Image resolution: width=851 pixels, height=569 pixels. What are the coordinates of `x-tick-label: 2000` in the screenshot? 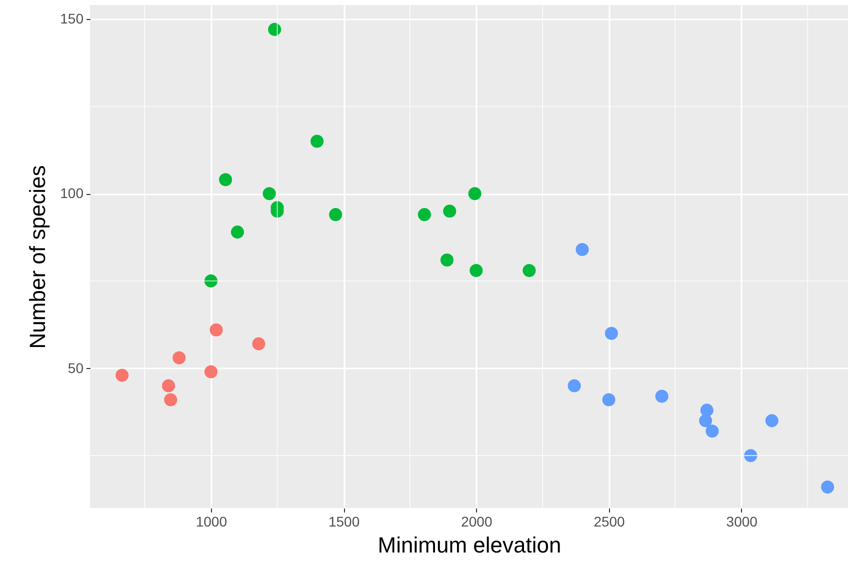 It's located at (476, 522).